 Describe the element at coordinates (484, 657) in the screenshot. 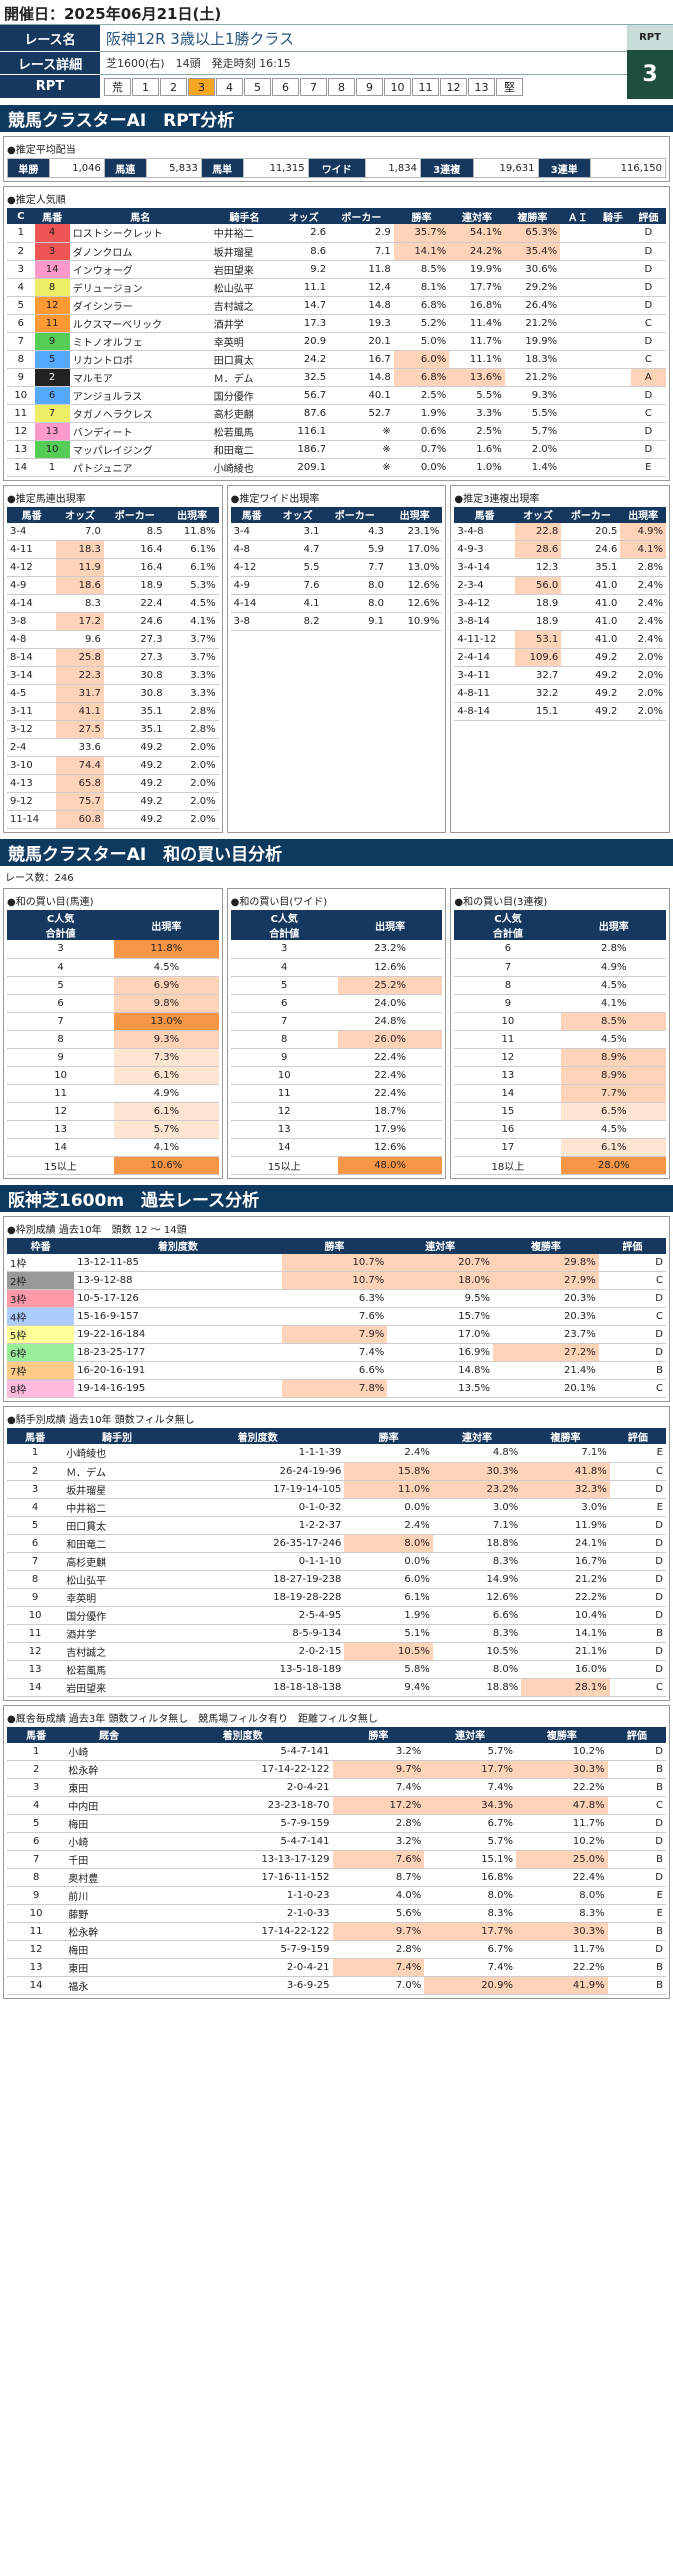

I see `cell: 2-4-14` at that location.